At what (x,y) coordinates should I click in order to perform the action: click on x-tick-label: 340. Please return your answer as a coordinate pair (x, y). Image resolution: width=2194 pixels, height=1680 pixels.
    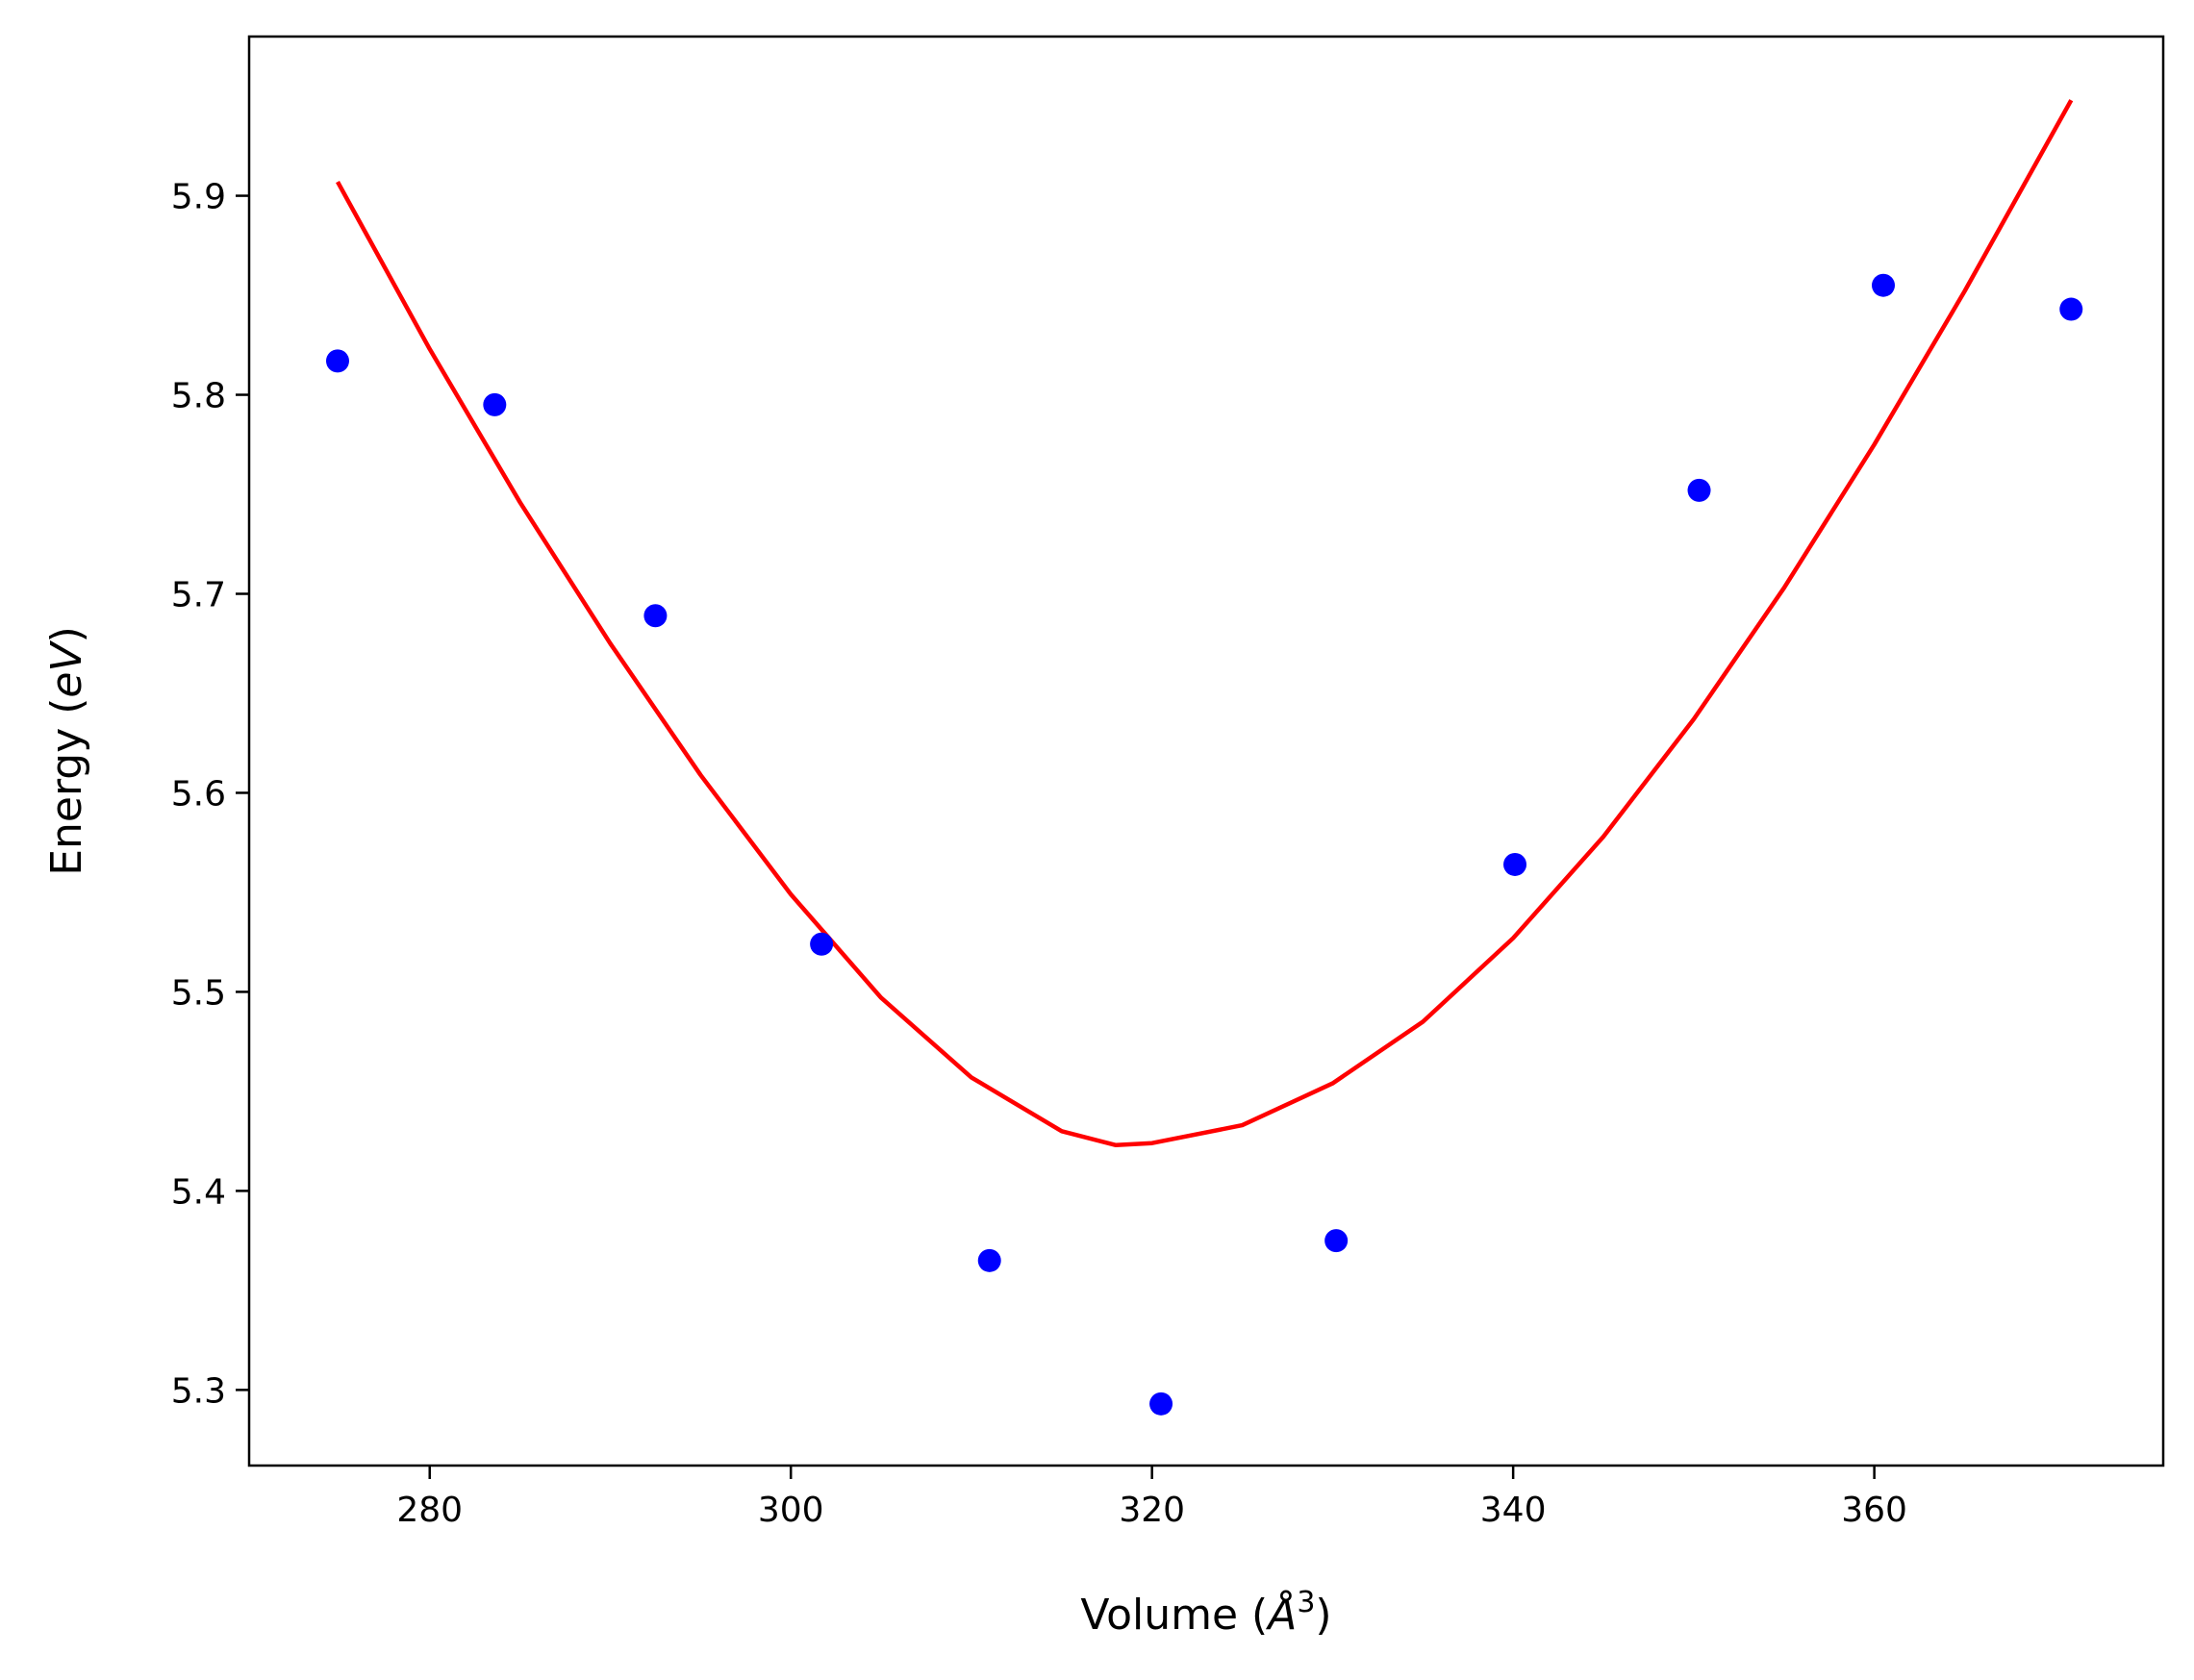
    Looking at the image, I should click on (1513, 1511).